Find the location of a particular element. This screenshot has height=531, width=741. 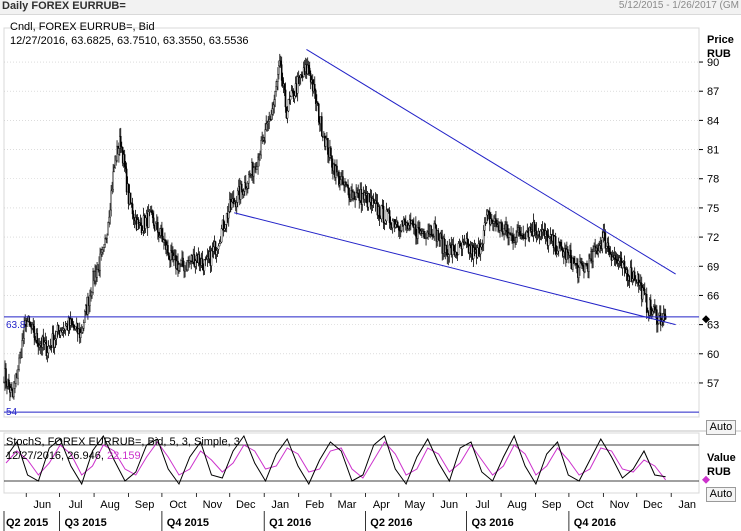

x-quarter-label: Q4 2015 is located at coordinates (188, 523).